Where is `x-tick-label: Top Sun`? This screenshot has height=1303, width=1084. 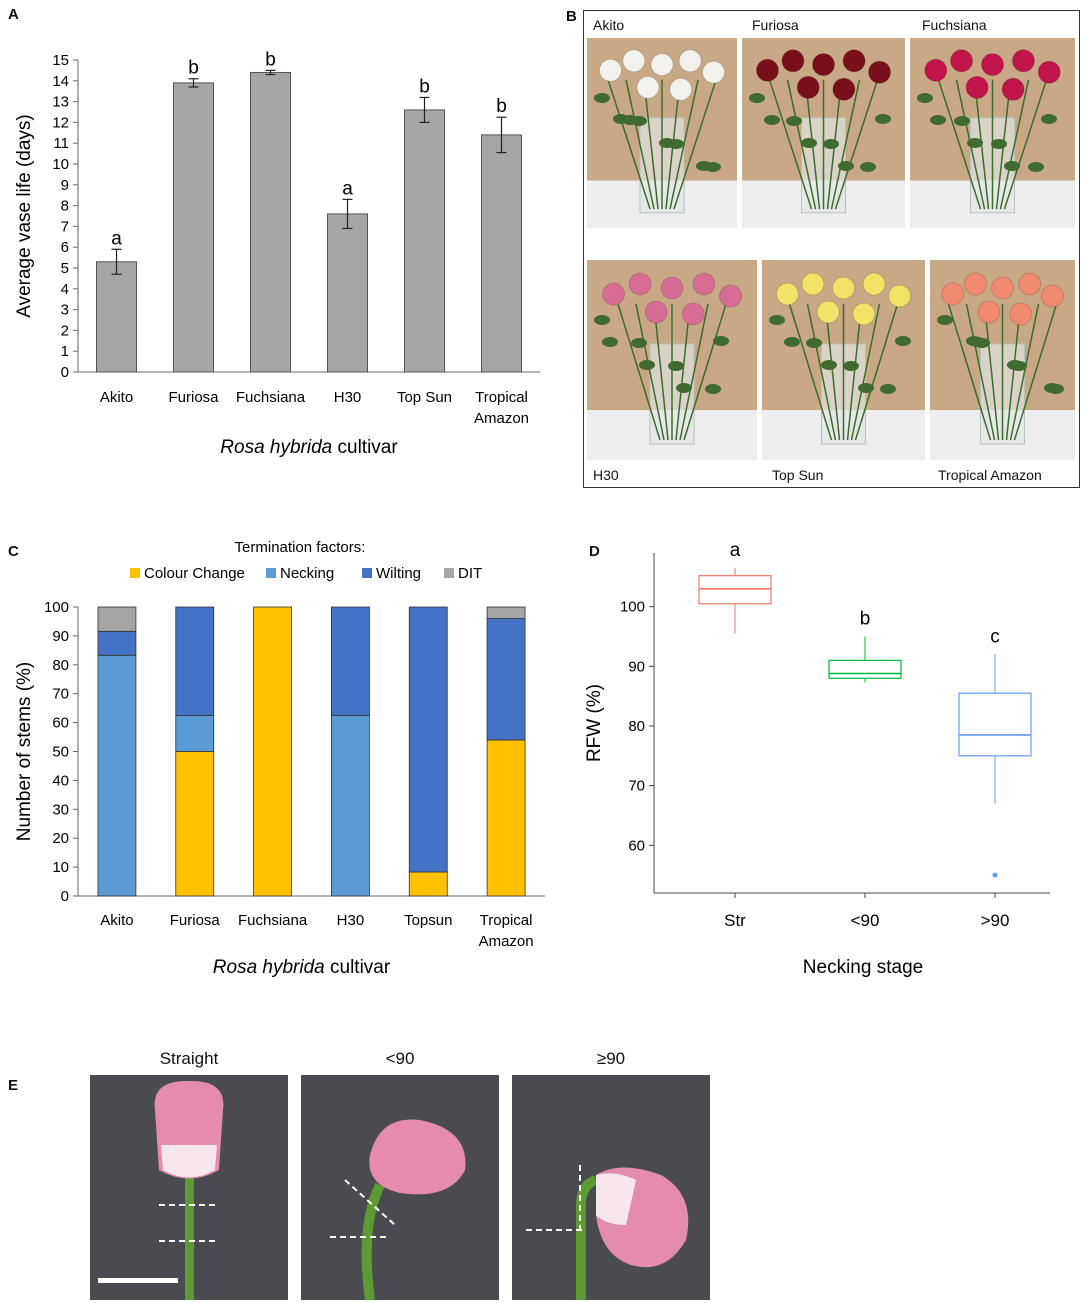
x-tick-label: Top Sun is located at coordinates (424, 397).